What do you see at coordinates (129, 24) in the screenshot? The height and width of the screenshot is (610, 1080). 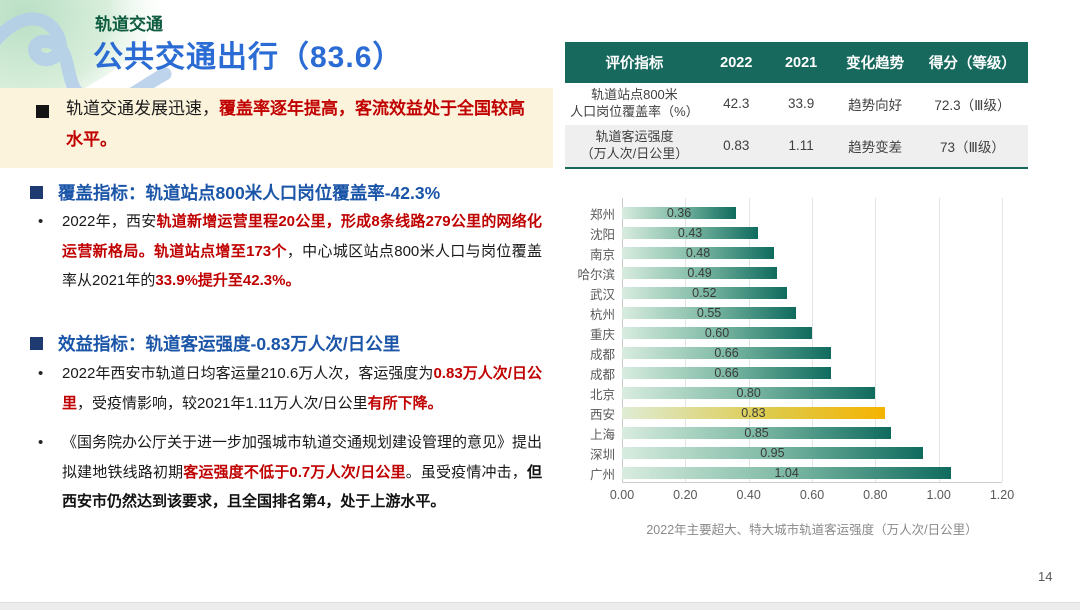 I see `section-kicker: 轨道交通` at bounding box center [129, 24].